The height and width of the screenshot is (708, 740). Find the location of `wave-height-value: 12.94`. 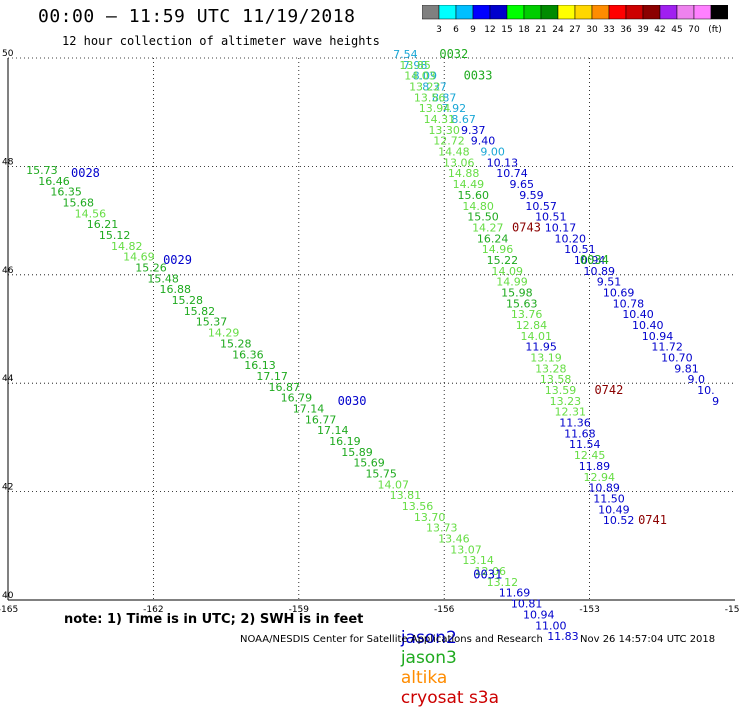

wave-height-value: 12.94 is located at coordinates (600, 477).